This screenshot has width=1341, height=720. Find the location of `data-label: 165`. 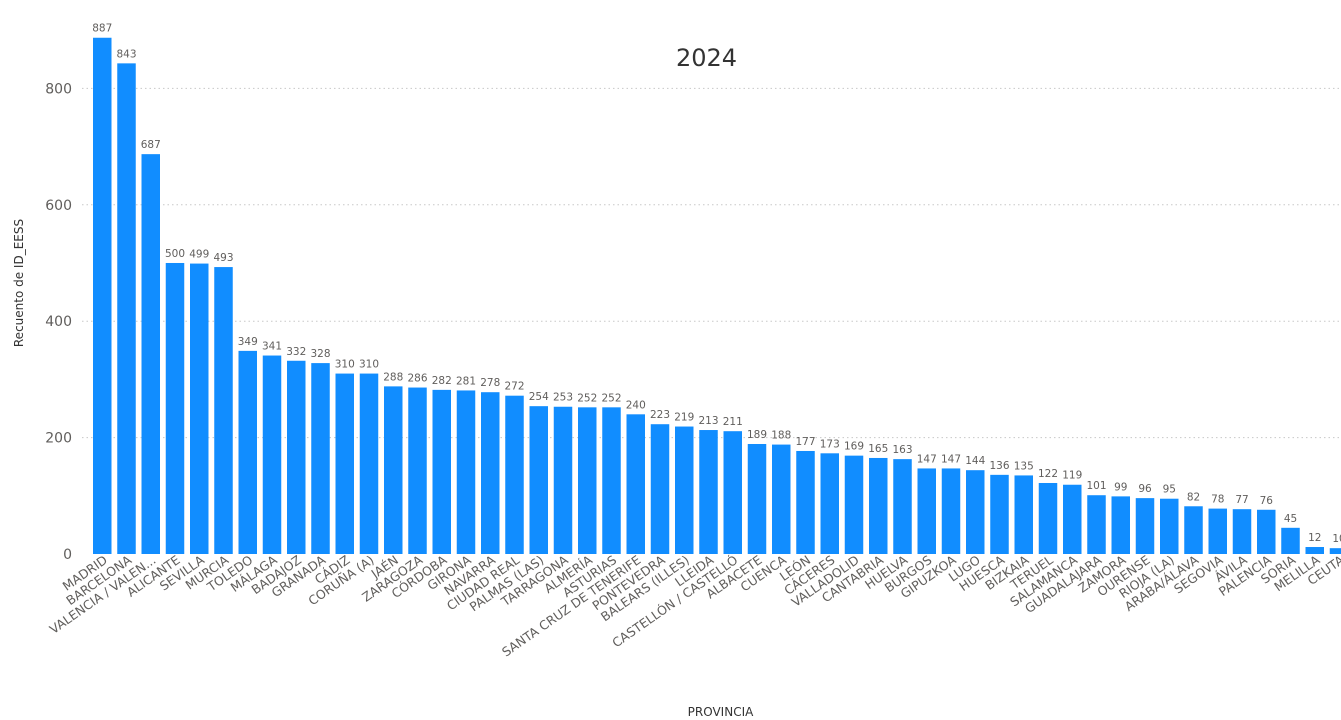

data-label: 165 is located at coordinates (878, 449).